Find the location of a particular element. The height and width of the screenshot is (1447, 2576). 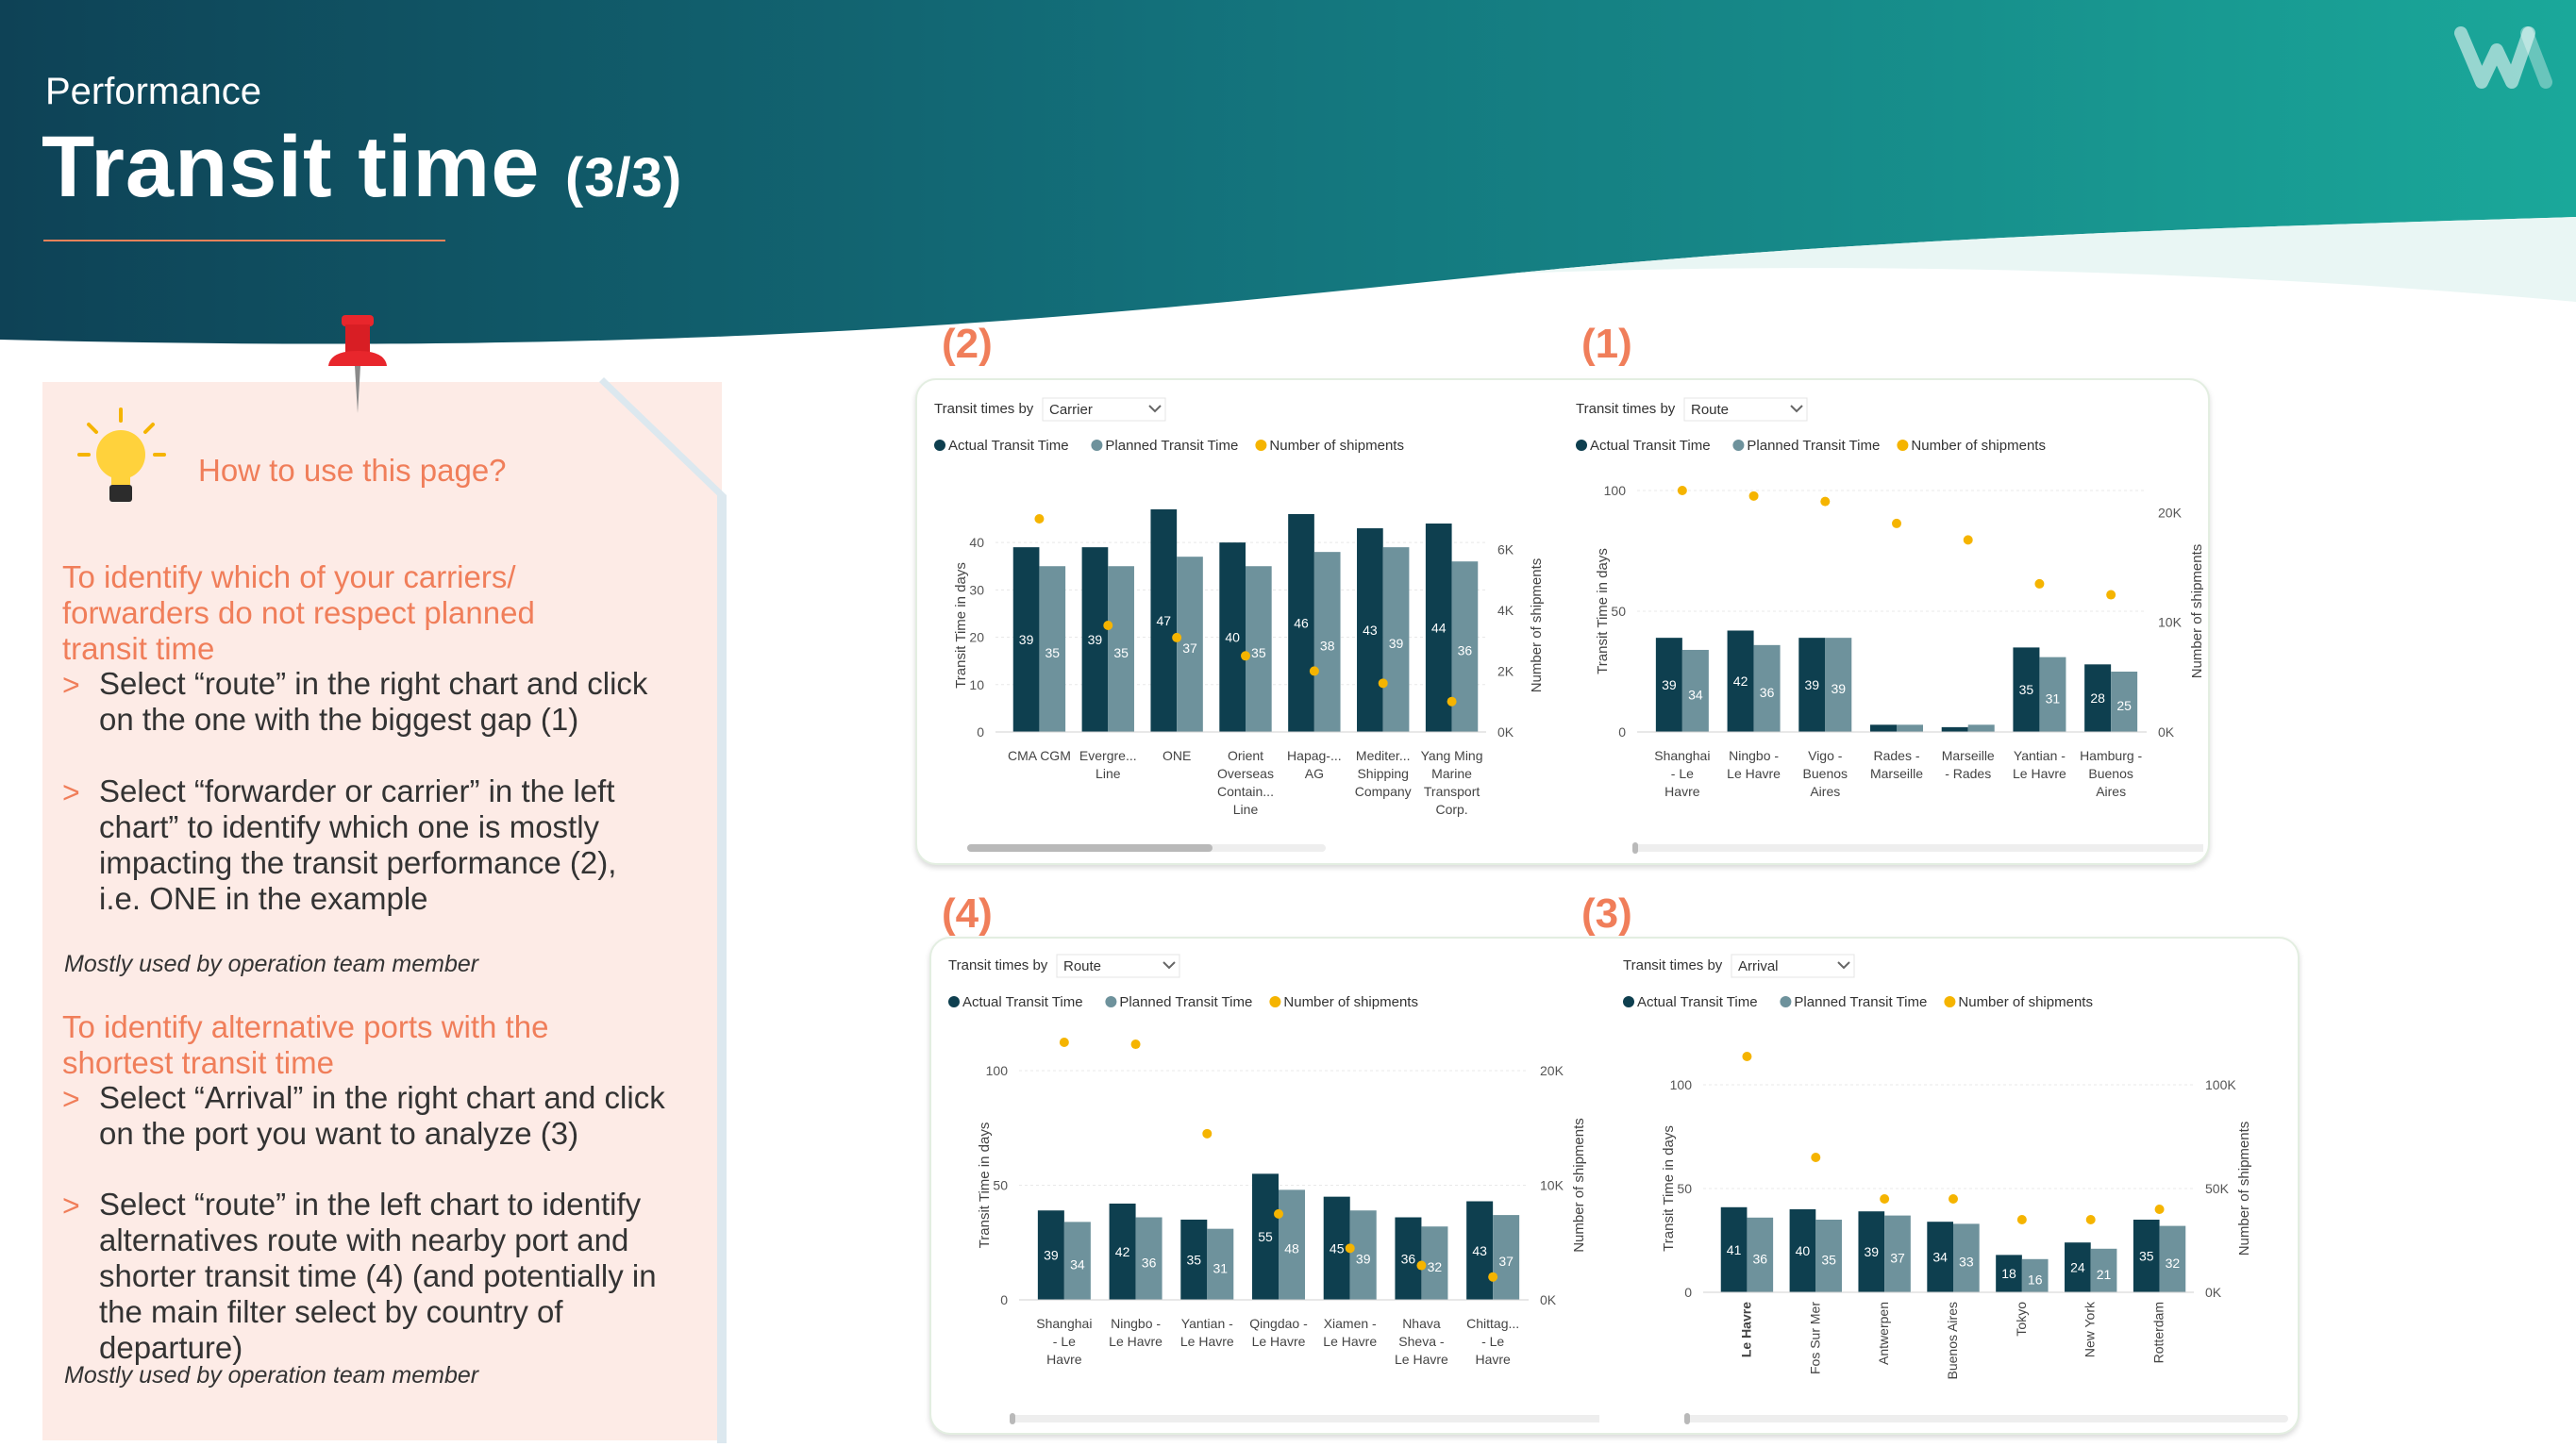

chart-label-2: (2) is located at coordinates (967, 344).